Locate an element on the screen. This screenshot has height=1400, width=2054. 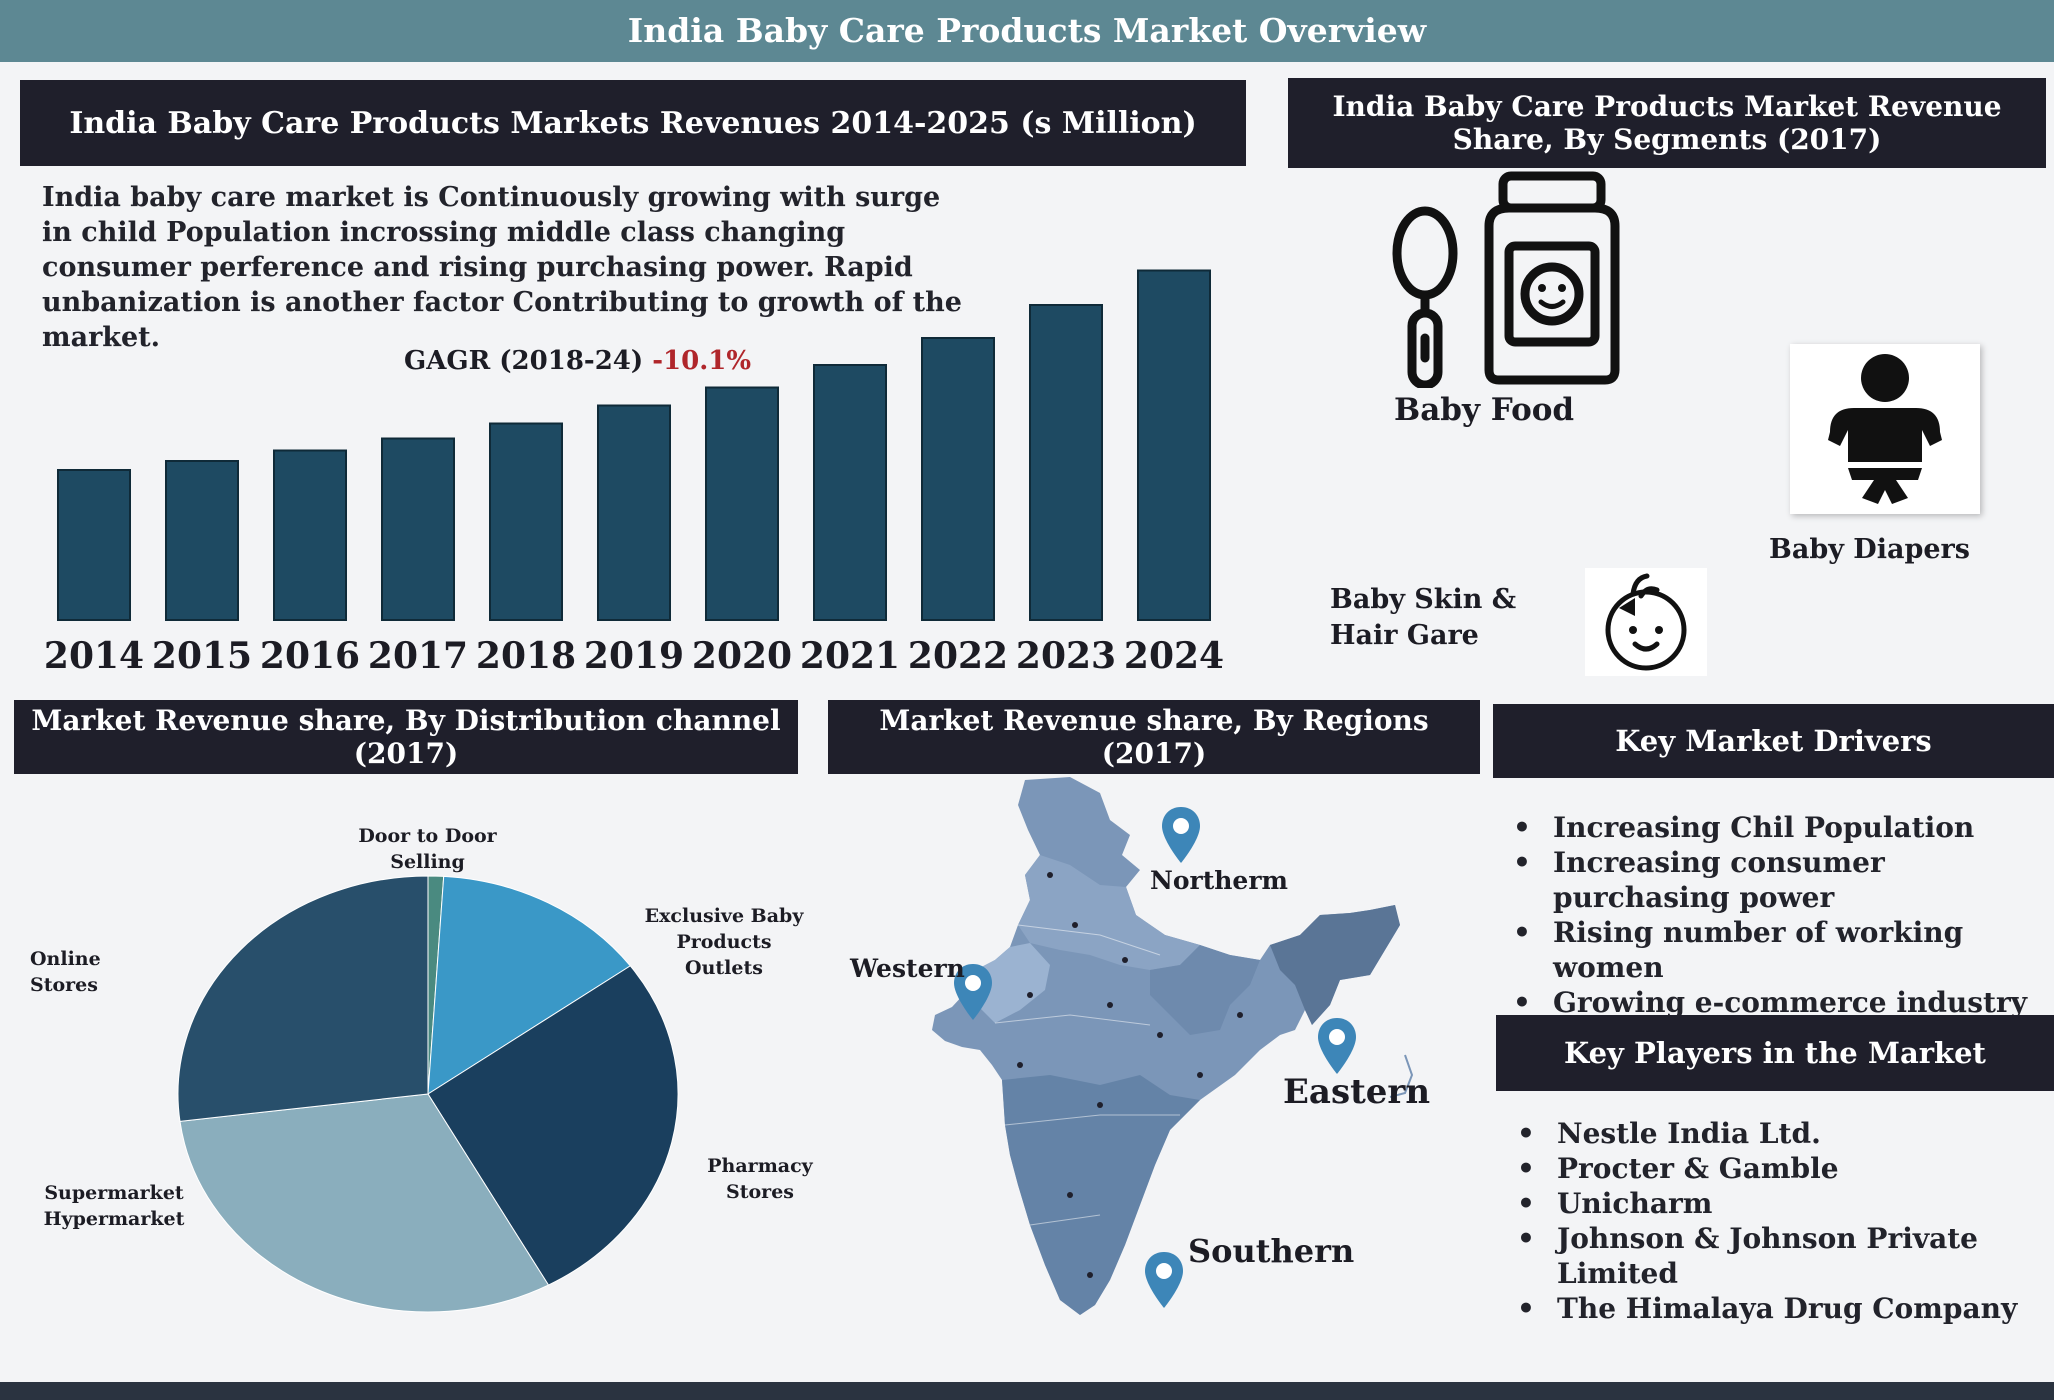
x-tick-label: 2019 is located at coordinates (634, 656).